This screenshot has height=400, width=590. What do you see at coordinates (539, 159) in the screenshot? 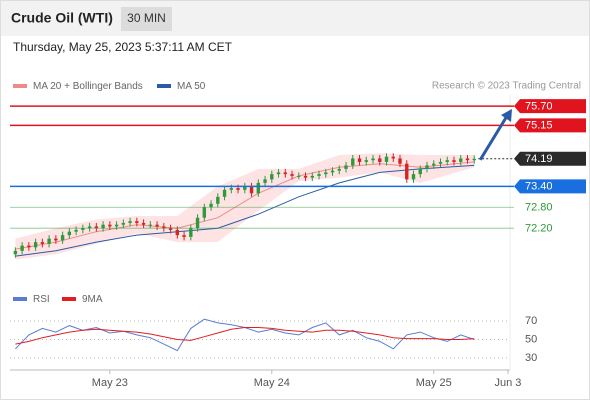
I see `level-label: 74.19` at bounding box center [539, 159].